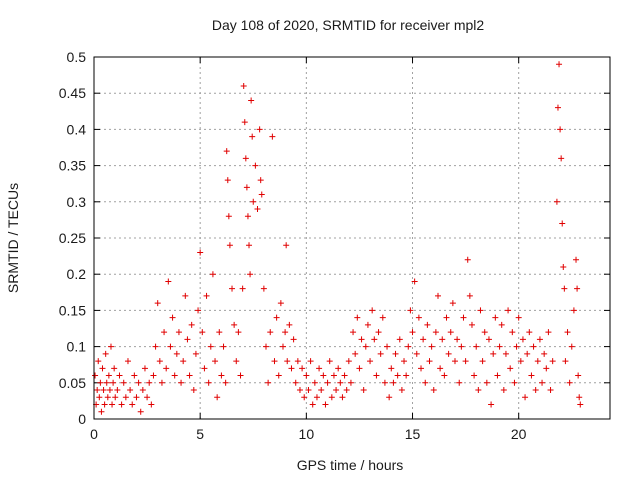  Describe the element at coordinates (72, 238) in the screenshot. I see `y-tick-label: 0.25` at that location.